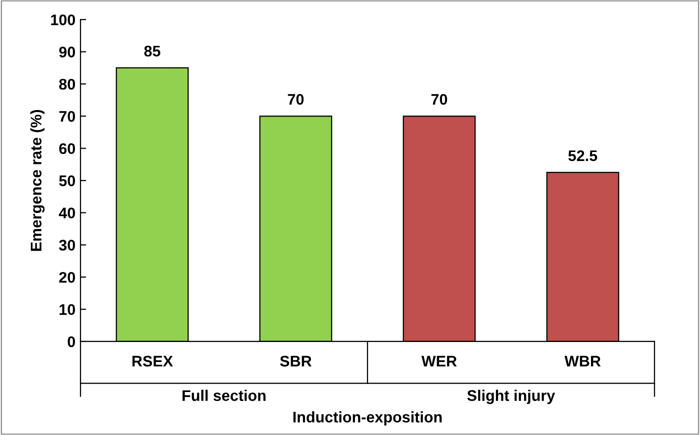 This screenshot has width=700, height=435. I want to click on y-tick-label: 50, so click(67, 180).